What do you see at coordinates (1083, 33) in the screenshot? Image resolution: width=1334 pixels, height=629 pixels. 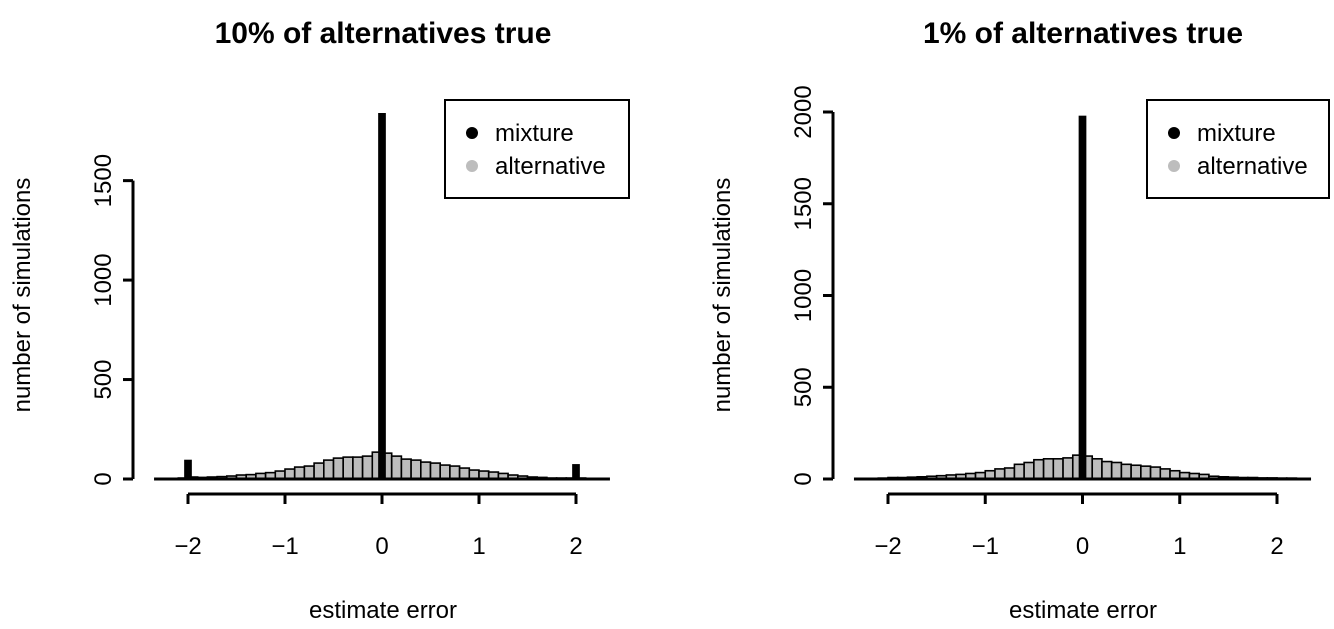 I see `chart-title: 1% of alternatives true` at bounding box center [1083, 33].